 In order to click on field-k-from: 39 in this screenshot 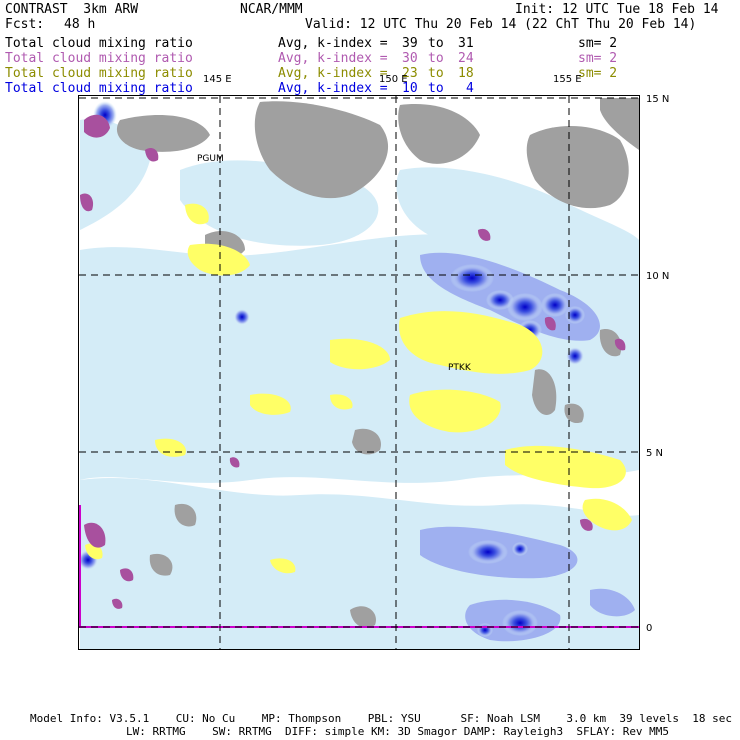, I will do `click(410, 43)`.